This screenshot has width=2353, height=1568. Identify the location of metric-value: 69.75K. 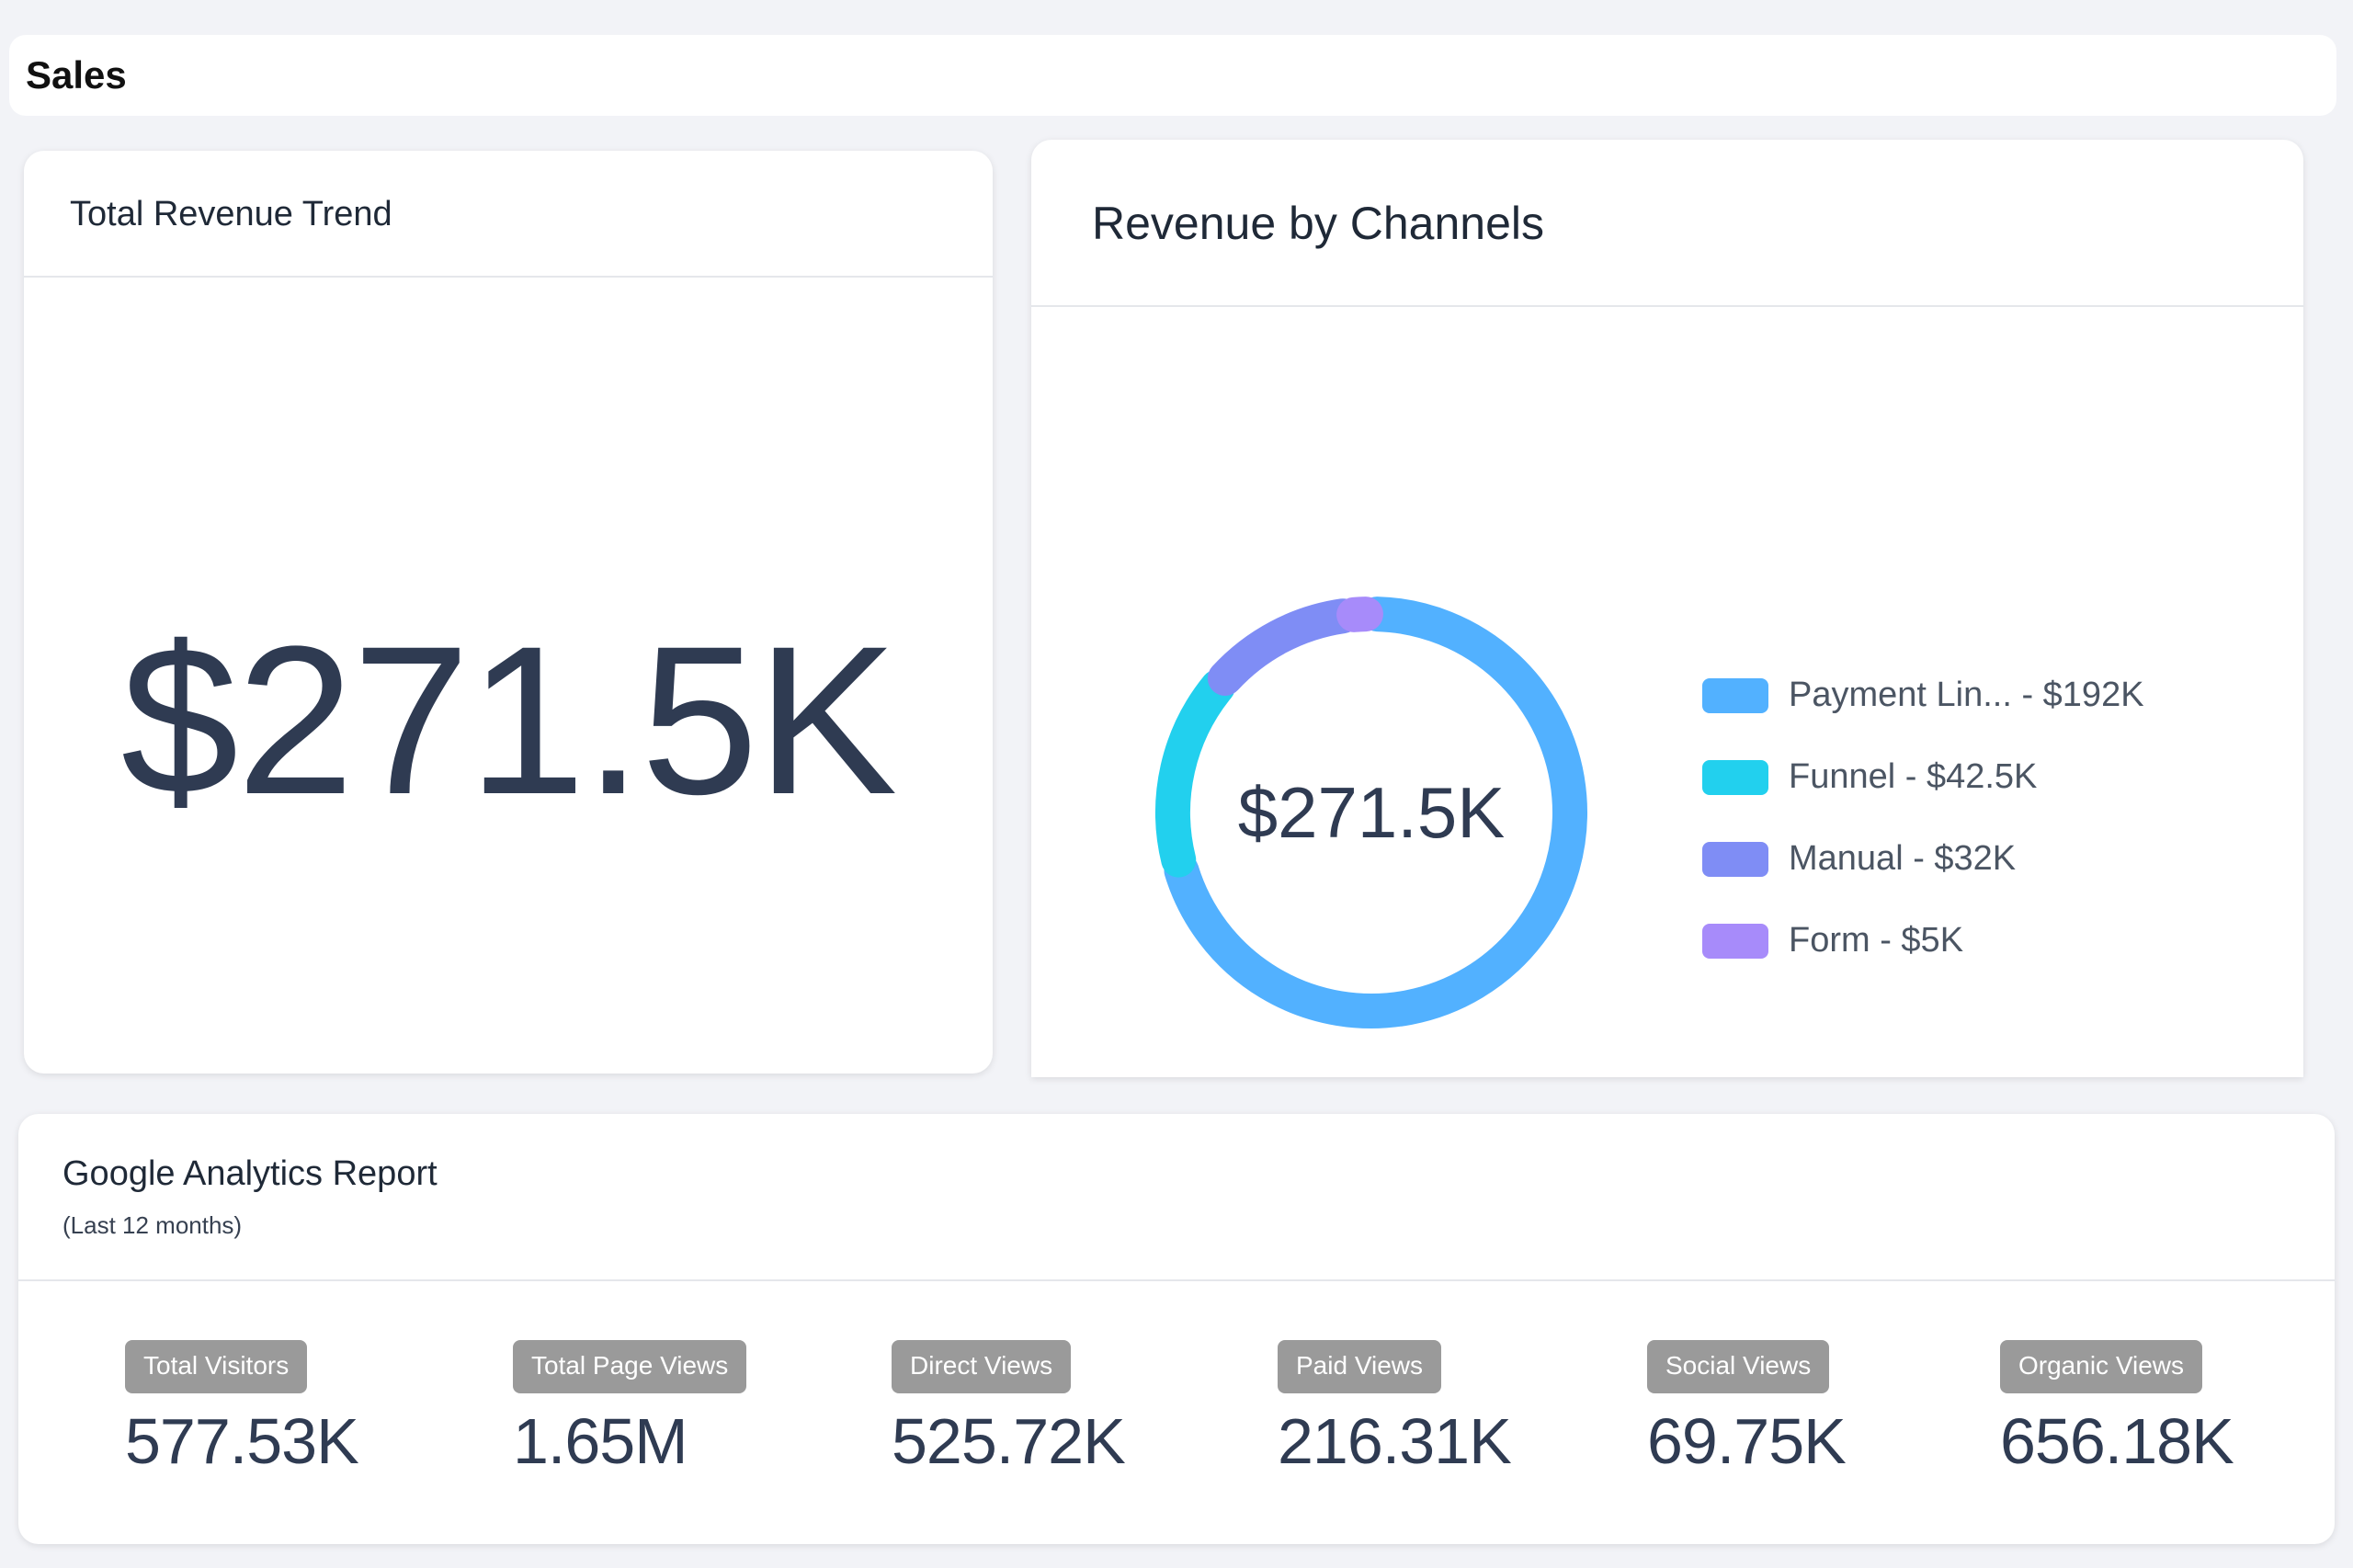
(1747, 1441).